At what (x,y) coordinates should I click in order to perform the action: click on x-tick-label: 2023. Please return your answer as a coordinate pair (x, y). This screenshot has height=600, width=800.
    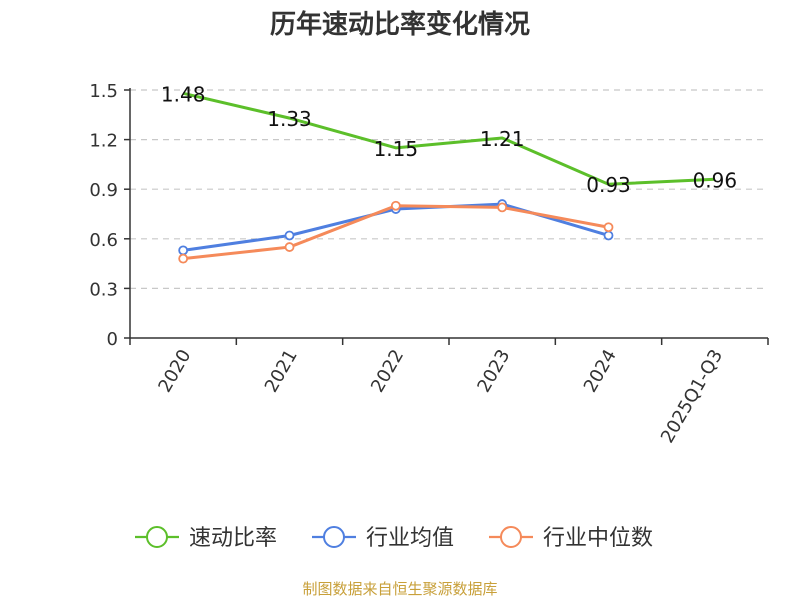
    Looking at the image, I should click on (493, 371).